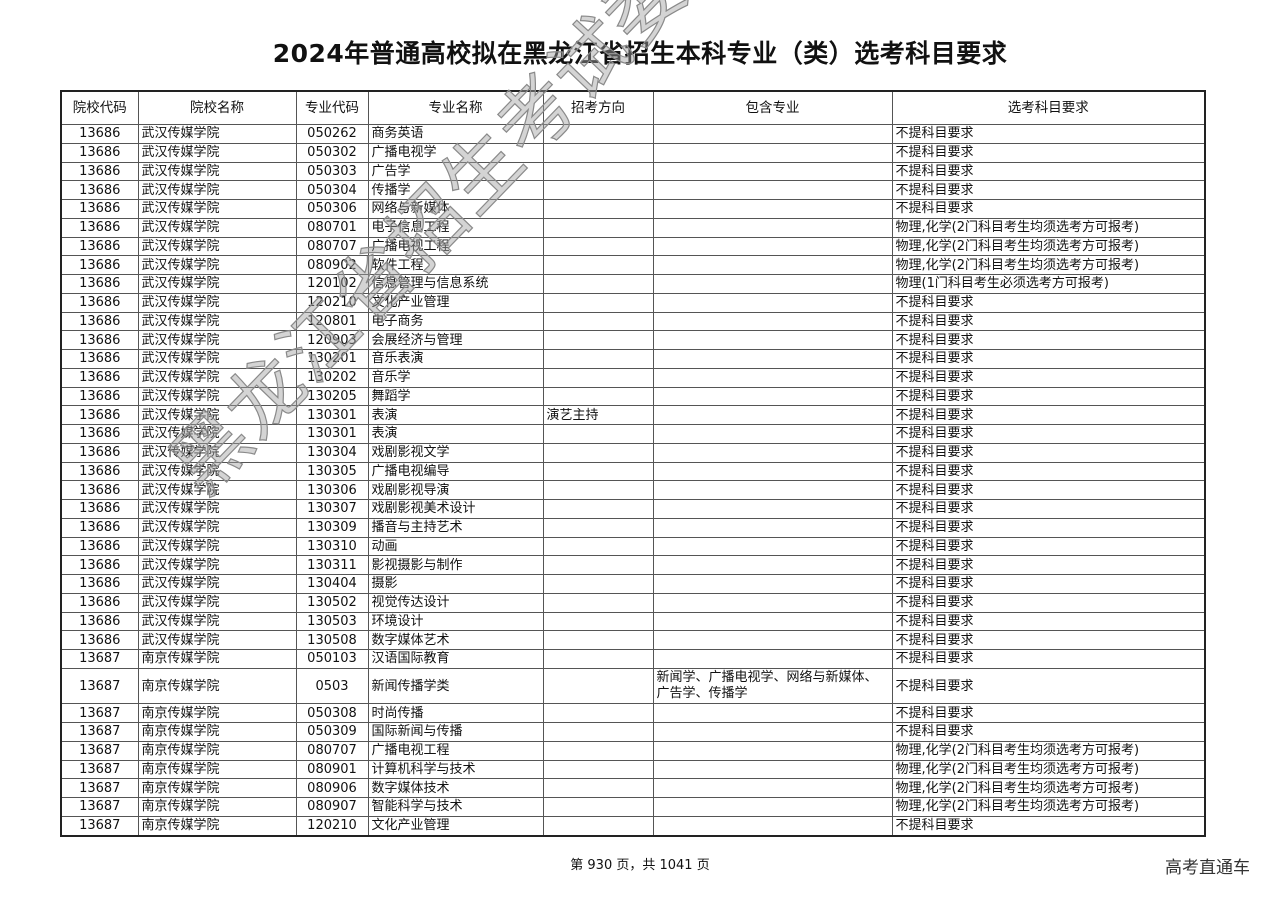 The image size is (1280, 905). What do you see at coordinates (455, 732) in the screenshot?
I see `cell-major-name: 国际新闻与传播` at bounding box center [455, 732].